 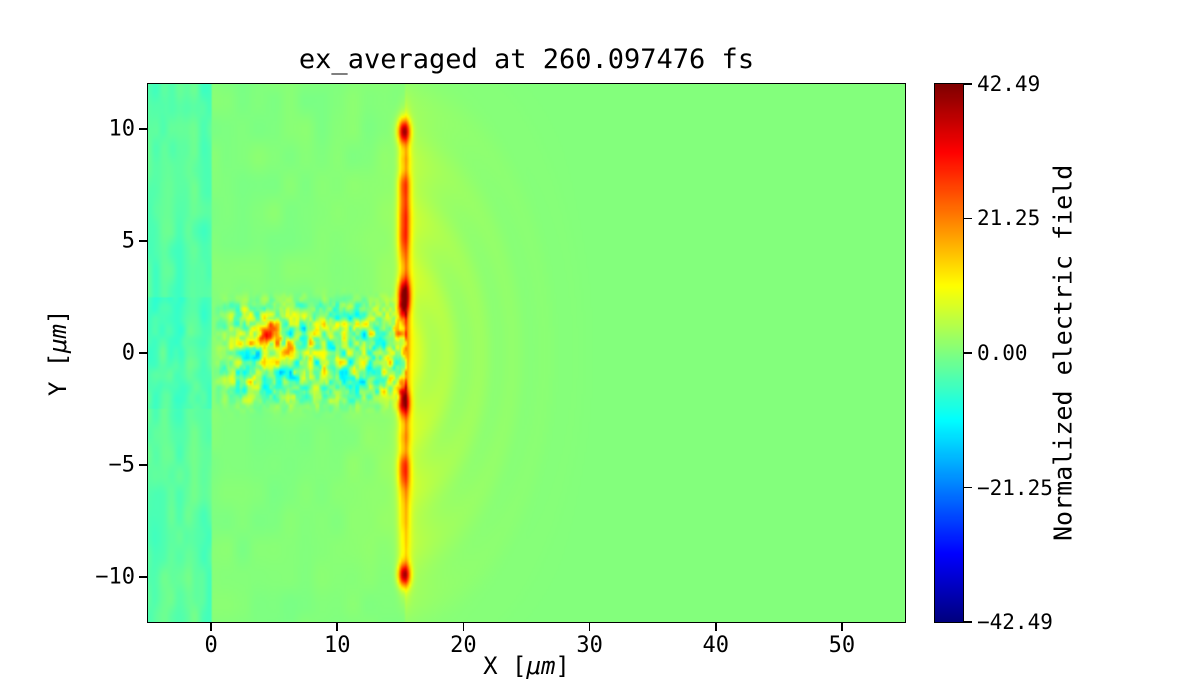 What do you see at coordinates (128, 353) in the screenshot?
I see `y-tick-label: 0` at bounding box center [128, 353].